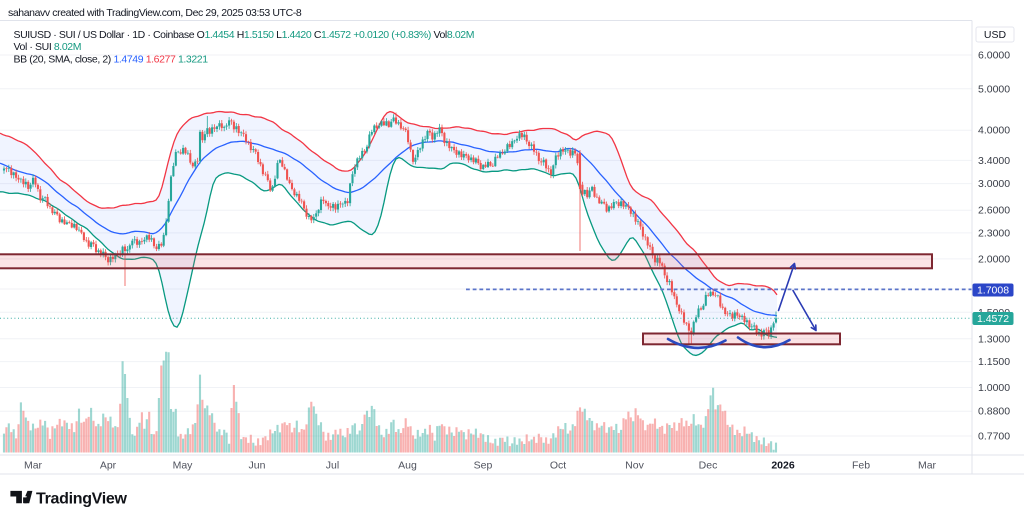 The width and height of the screenshot is (1024, 520). What do you see at coordinates (994, 233) in the screenshot?
I see `svg-text: 2.3000` at bounding box center [994, 233].